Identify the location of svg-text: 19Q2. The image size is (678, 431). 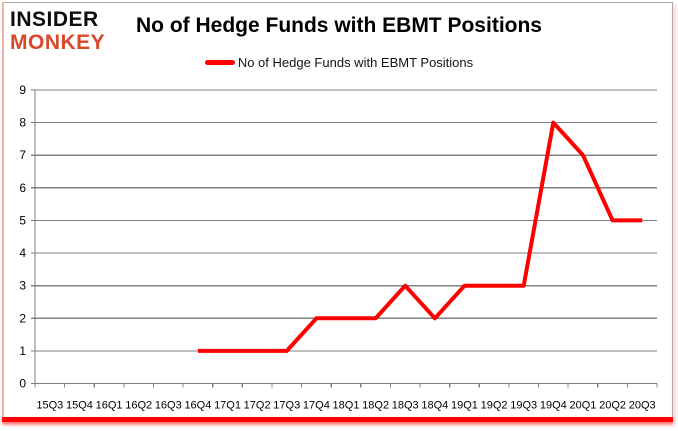
(494, 406).